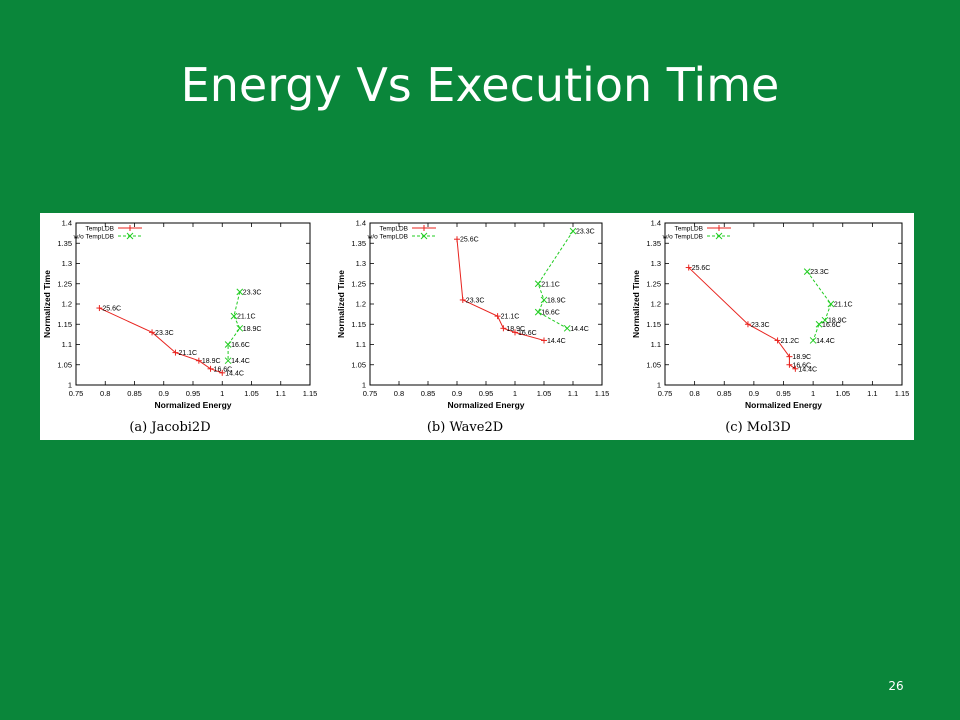 This screenshot has height=720, width=960. I want to click on chart-caption: (b) Wave2D, so click(465, 427).